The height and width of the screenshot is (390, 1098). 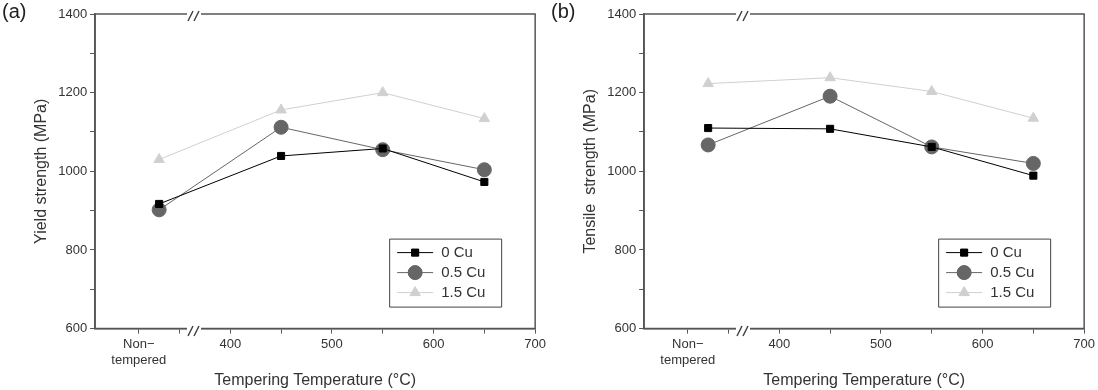 I want to click on chart-title: (b), so click(x=563, y=11).